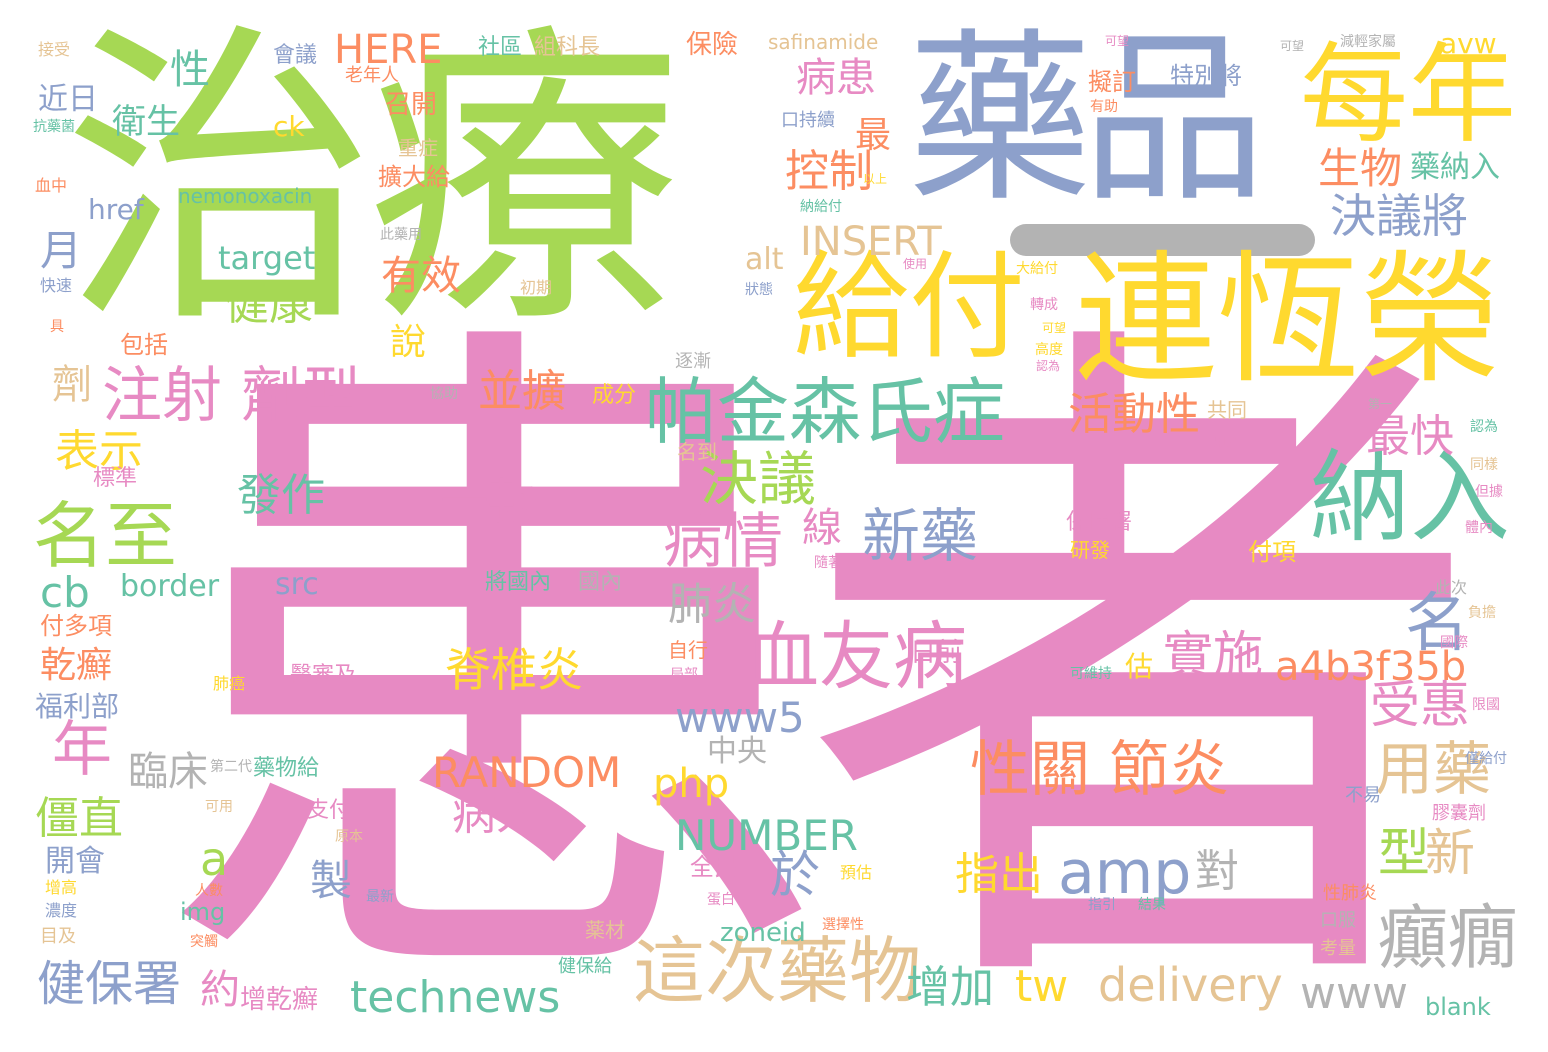  I want to click on word: a, so click(214, 859).